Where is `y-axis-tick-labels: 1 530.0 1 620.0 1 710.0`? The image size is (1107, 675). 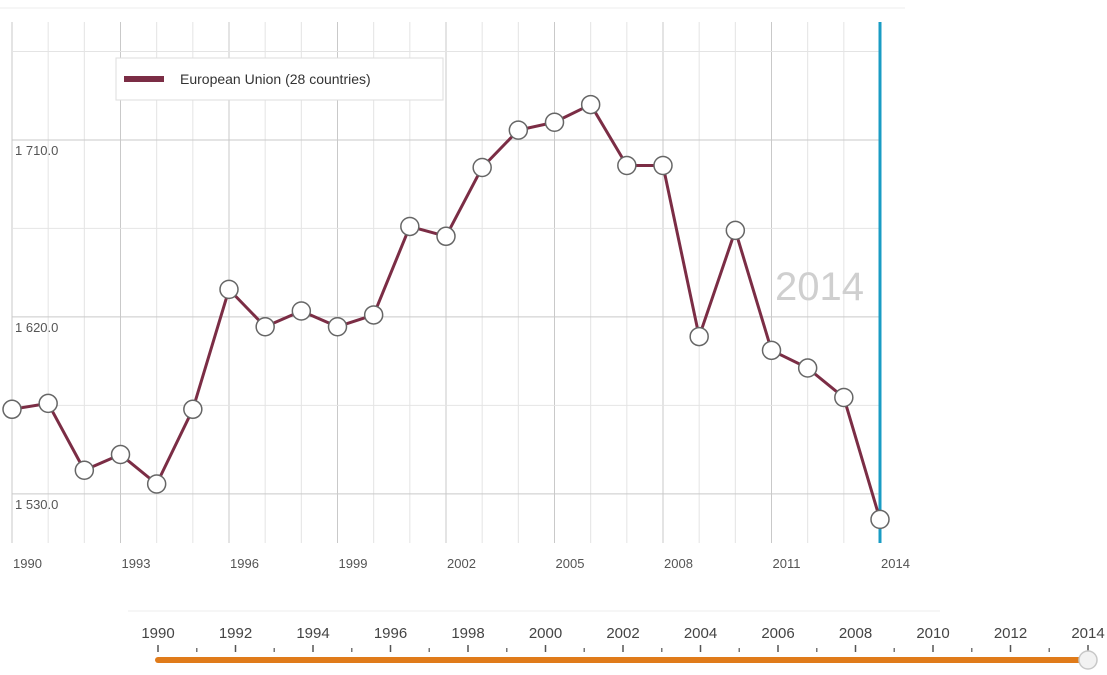
y-axis-tick-labels: 1 530.0 1 620.0 1 710.0 is located at coordinates (36, 327).